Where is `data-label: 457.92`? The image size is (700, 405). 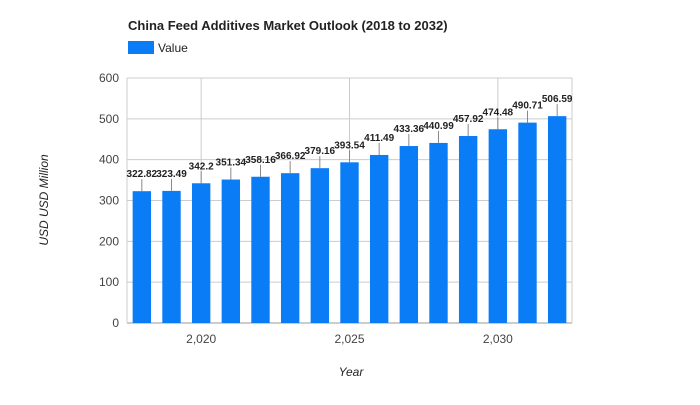
data-label: 457.92 is located at coordinates (468, 119).